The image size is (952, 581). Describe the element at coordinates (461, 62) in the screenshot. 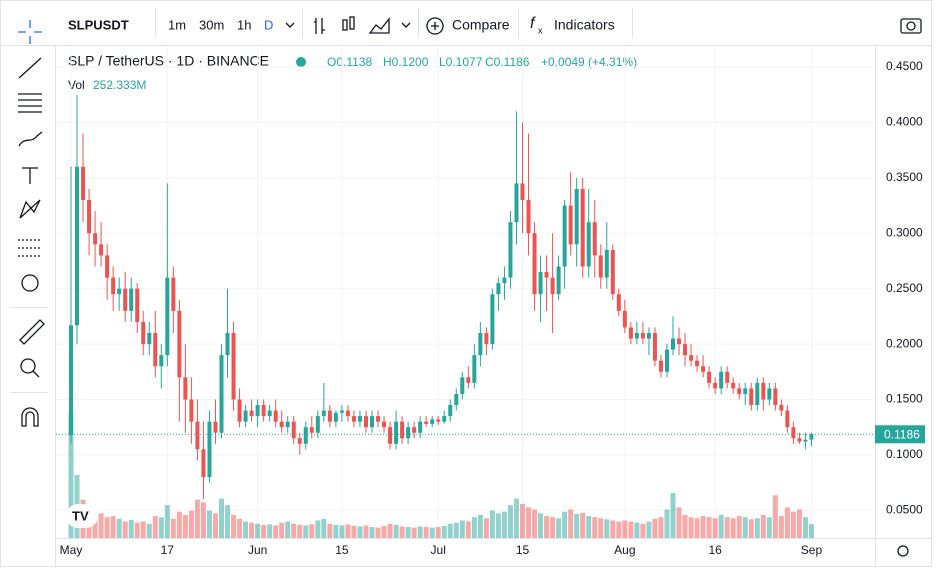

I see `ohlc-low: L0.1077` at that location.